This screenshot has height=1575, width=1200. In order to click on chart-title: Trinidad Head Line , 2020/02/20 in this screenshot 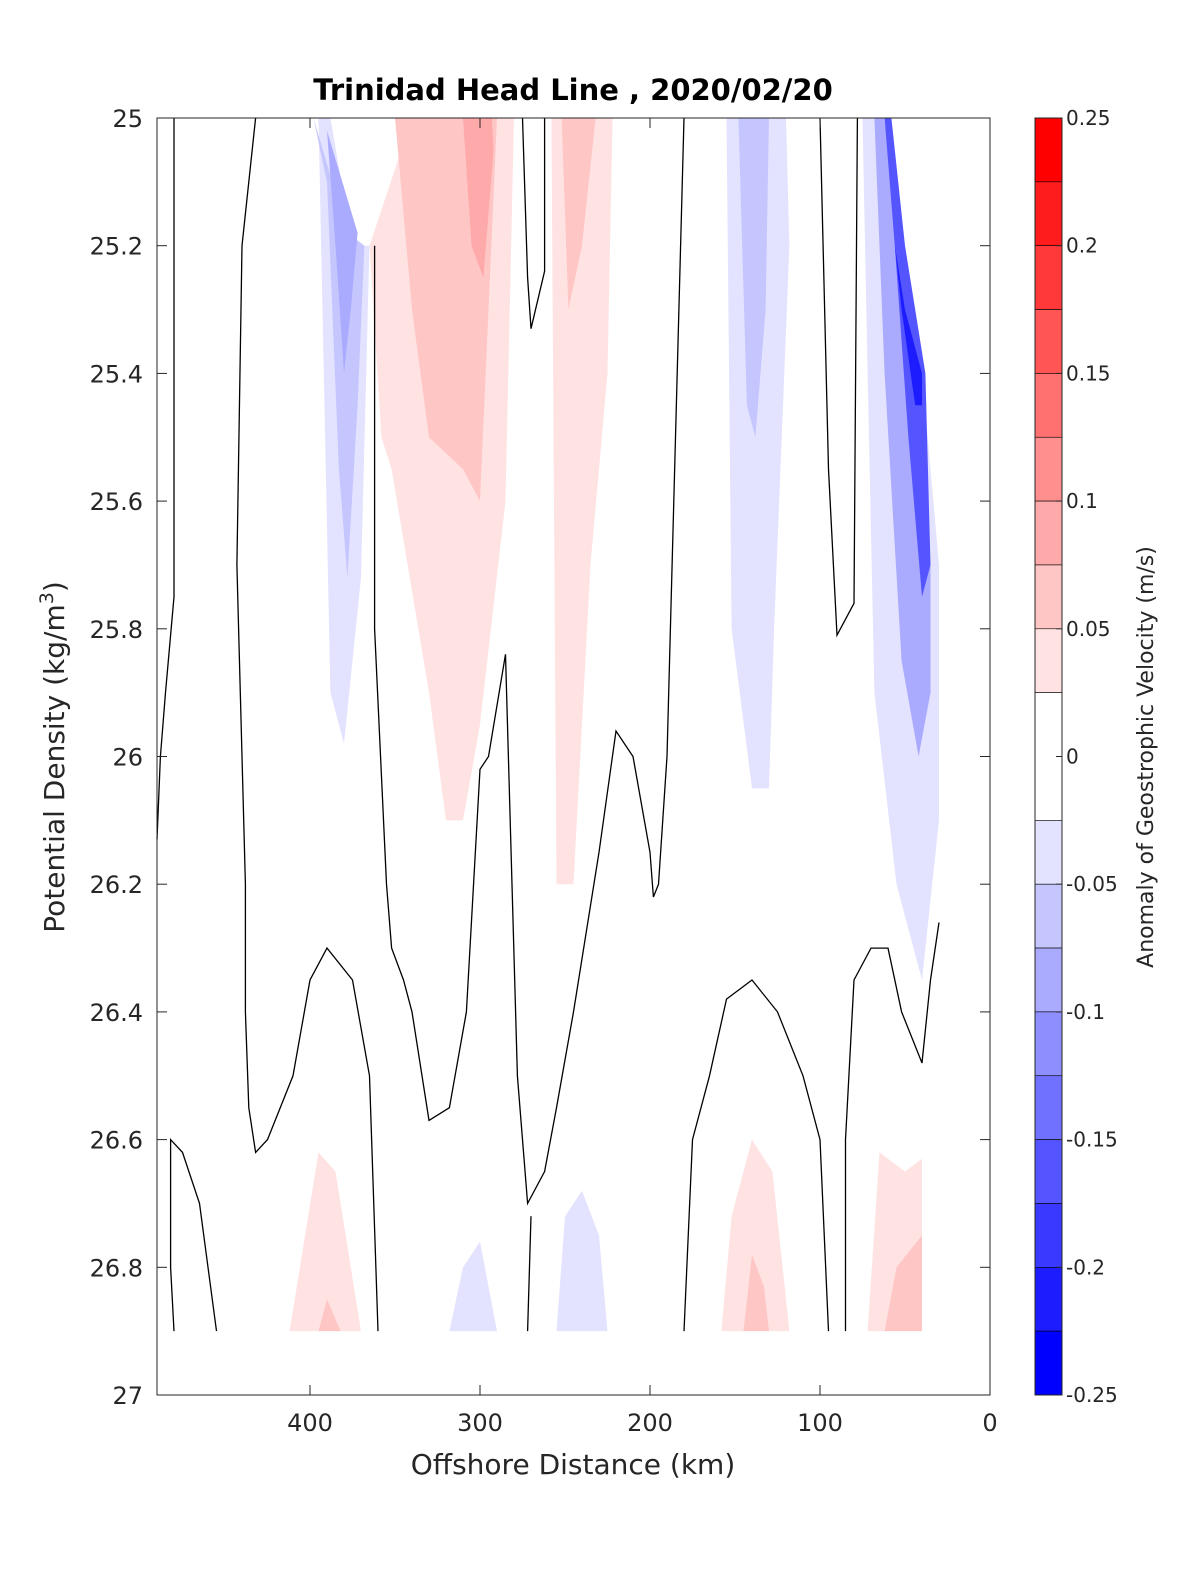, I will do `click(573, 90)`.